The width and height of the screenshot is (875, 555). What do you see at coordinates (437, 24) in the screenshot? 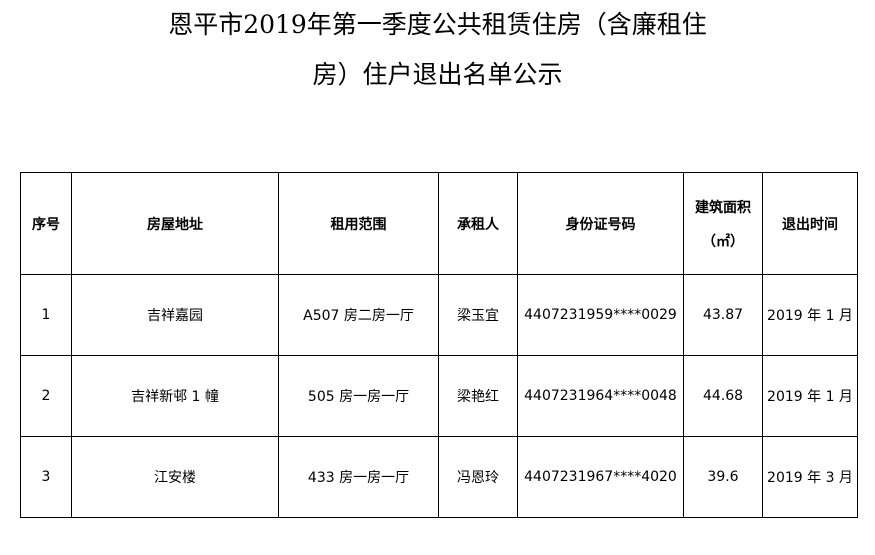
I see `document-title-line-1: 恩平市2019年第一季度公共租赁住房（含廉租住` at bounding box center [437, 24].